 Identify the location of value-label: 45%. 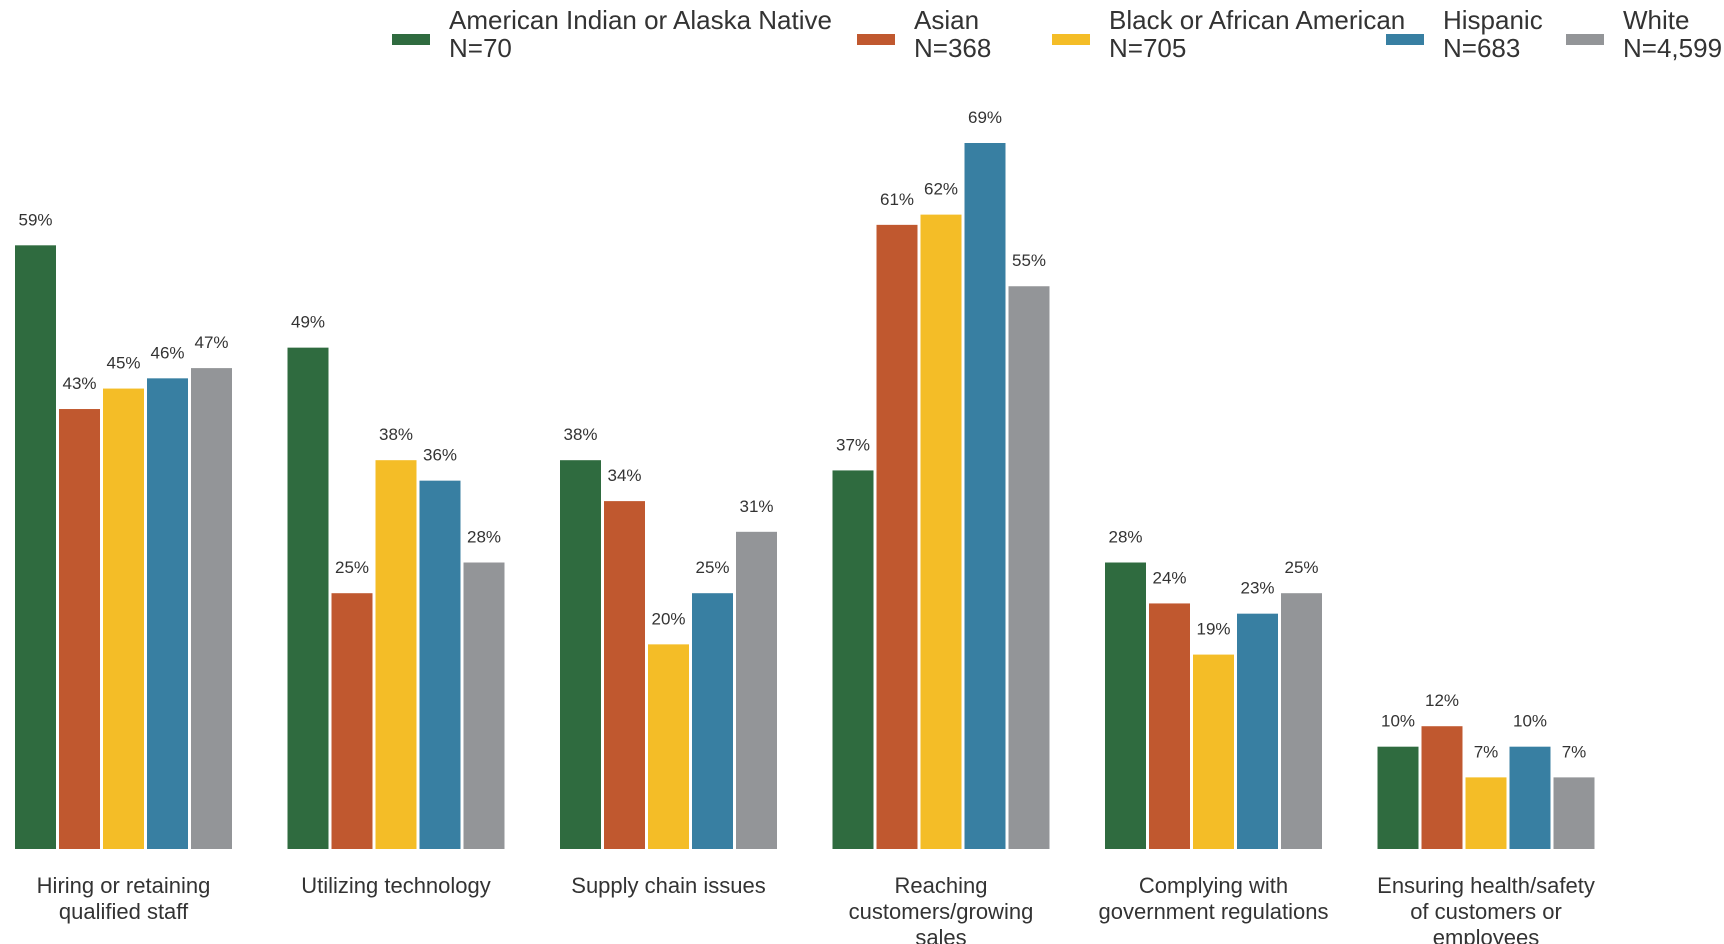
(123, 363).